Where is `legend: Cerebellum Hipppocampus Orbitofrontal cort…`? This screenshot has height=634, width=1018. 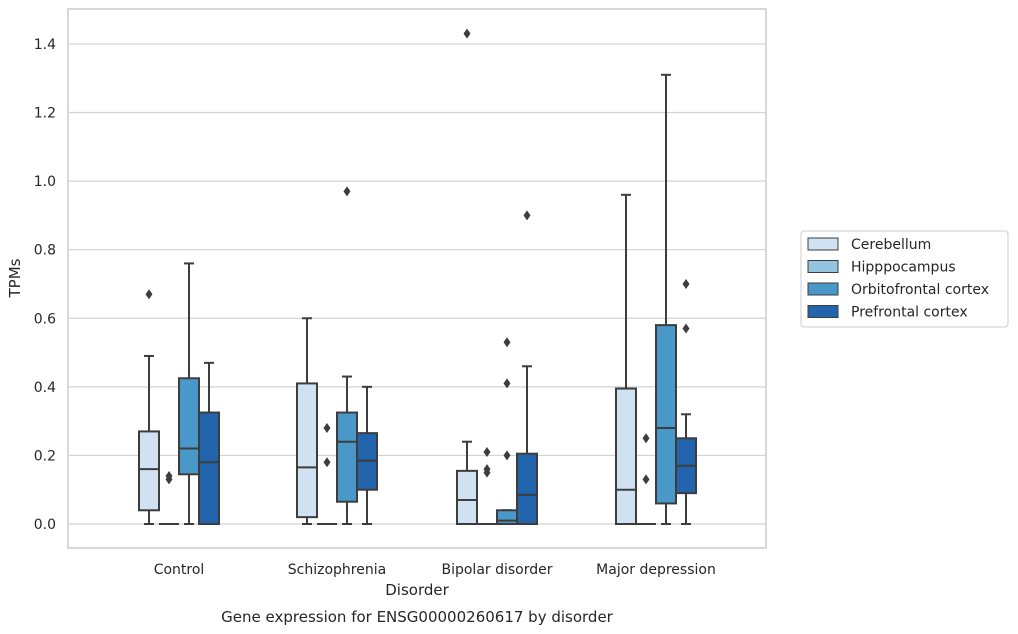
legend: Cerebellum Hipppocampus Orbitofrontal cort… is located at coordinates (904, 279).